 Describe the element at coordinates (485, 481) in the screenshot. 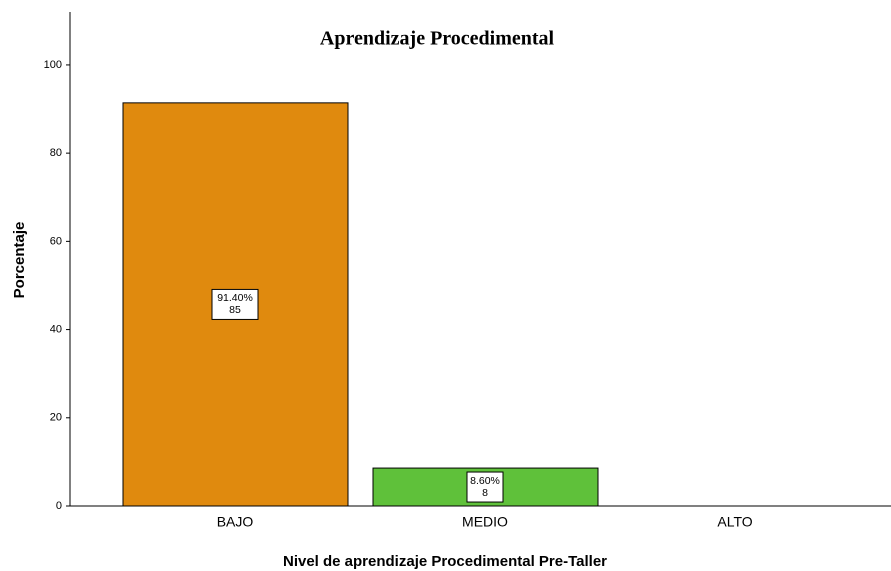

I see `data-label: 8.60%` at that location.